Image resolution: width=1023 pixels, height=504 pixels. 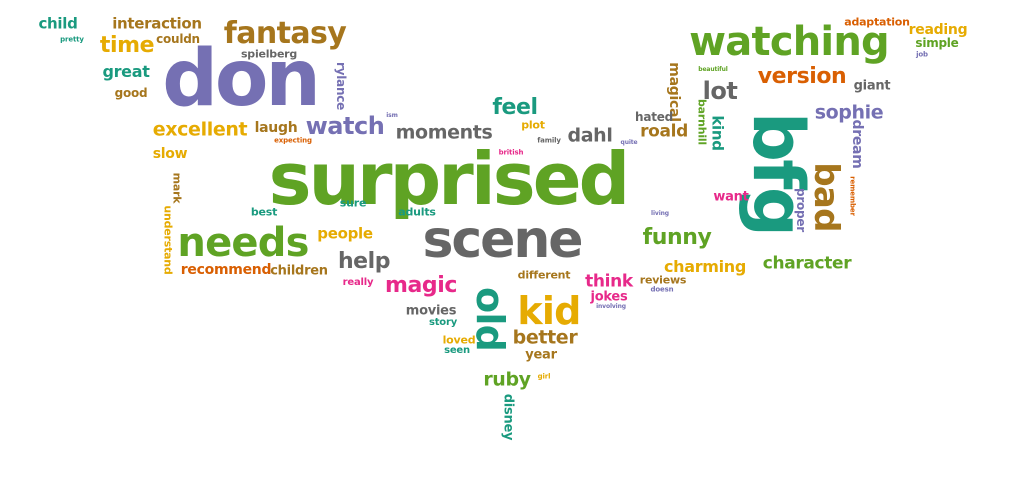 I want to click on word-excellent: excellent, so click(x=200, y=129).